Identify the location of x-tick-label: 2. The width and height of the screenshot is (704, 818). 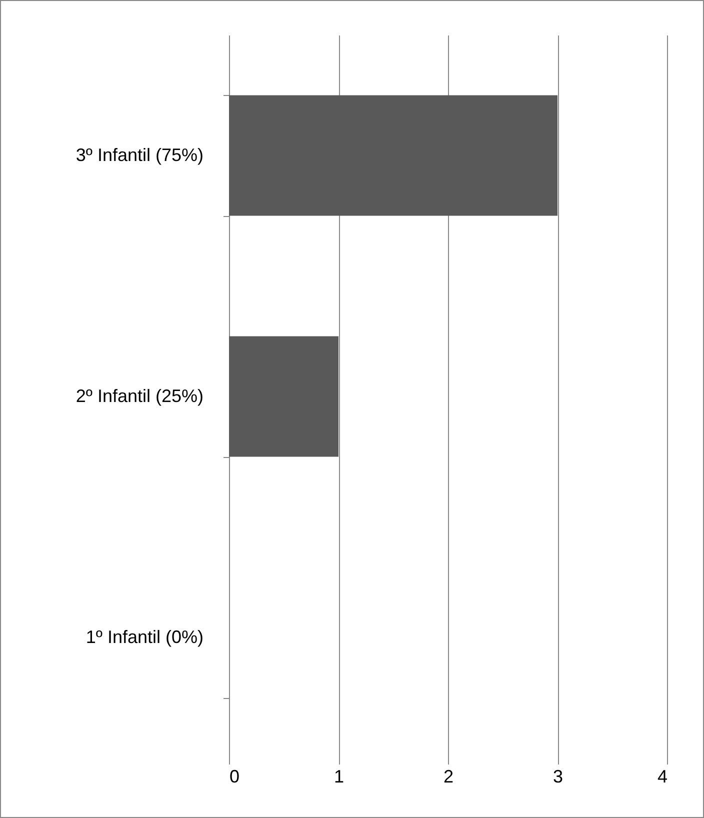
(448, 776).